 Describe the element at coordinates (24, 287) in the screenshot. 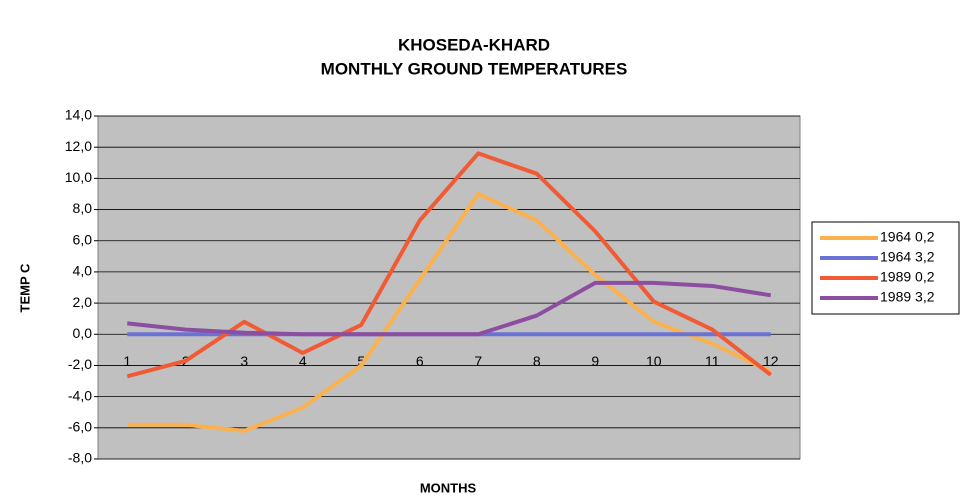

I see `y-axis-label: TEMP C` at that location.